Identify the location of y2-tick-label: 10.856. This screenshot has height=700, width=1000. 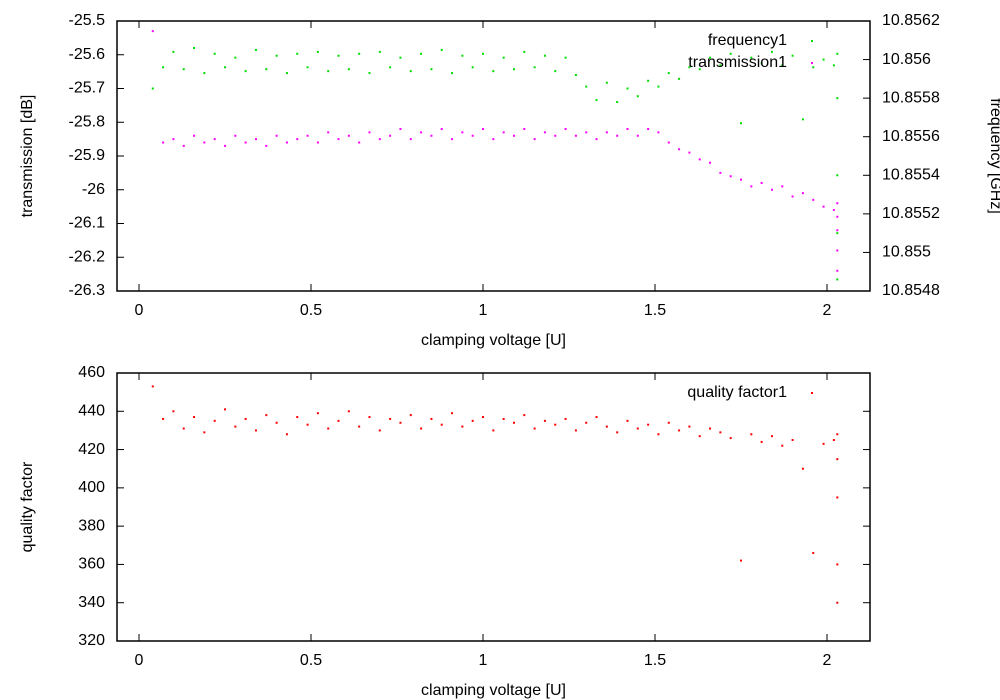
(906, 59).